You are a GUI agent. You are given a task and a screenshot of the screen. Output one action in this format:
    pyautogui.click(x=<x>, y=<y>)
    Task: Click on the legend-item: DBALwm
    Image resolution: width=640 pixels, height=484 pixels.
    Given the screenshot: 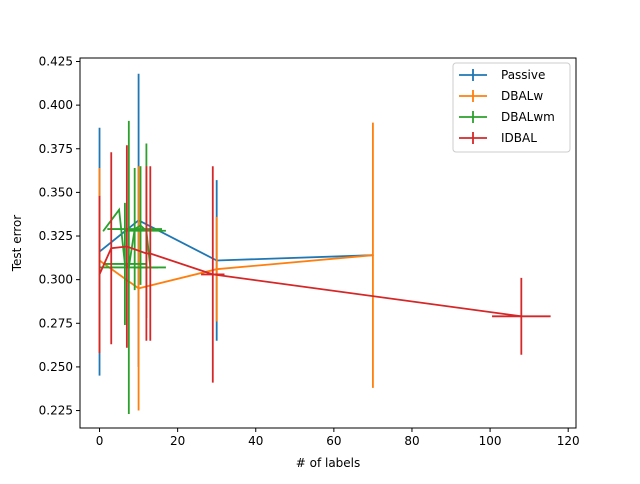 What is the action you would take?
    pyautogui.click(x=507, y=117)
    